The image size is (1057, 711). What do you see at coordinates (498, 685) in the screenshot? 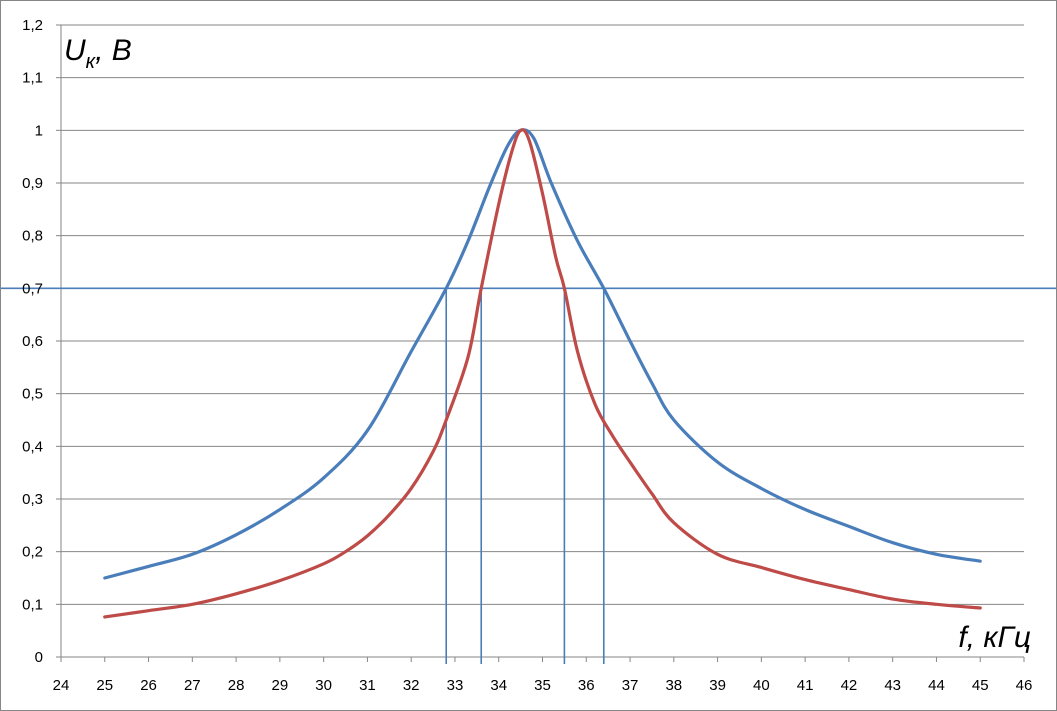
I see `x-tick-label: 34` at bounding box center [498, 685].